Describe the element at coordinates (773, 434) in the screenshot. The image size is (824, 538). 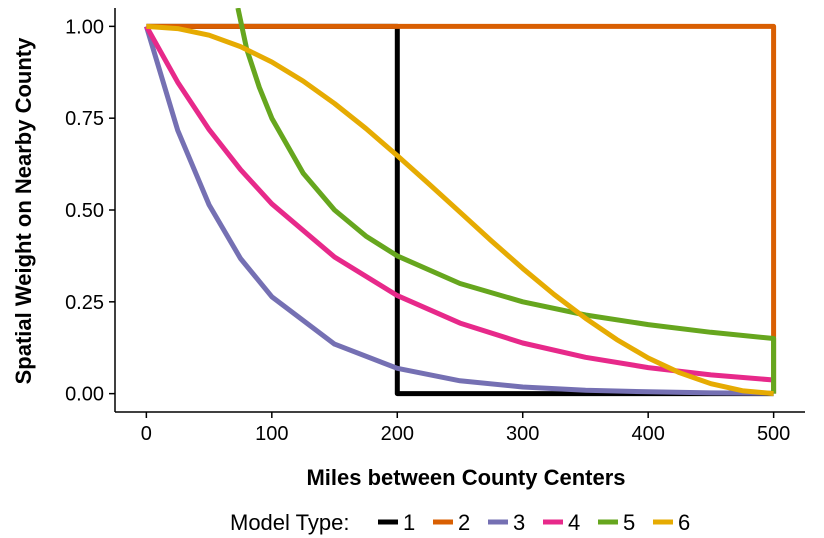
I see `x-tick-label: 500` at that location.